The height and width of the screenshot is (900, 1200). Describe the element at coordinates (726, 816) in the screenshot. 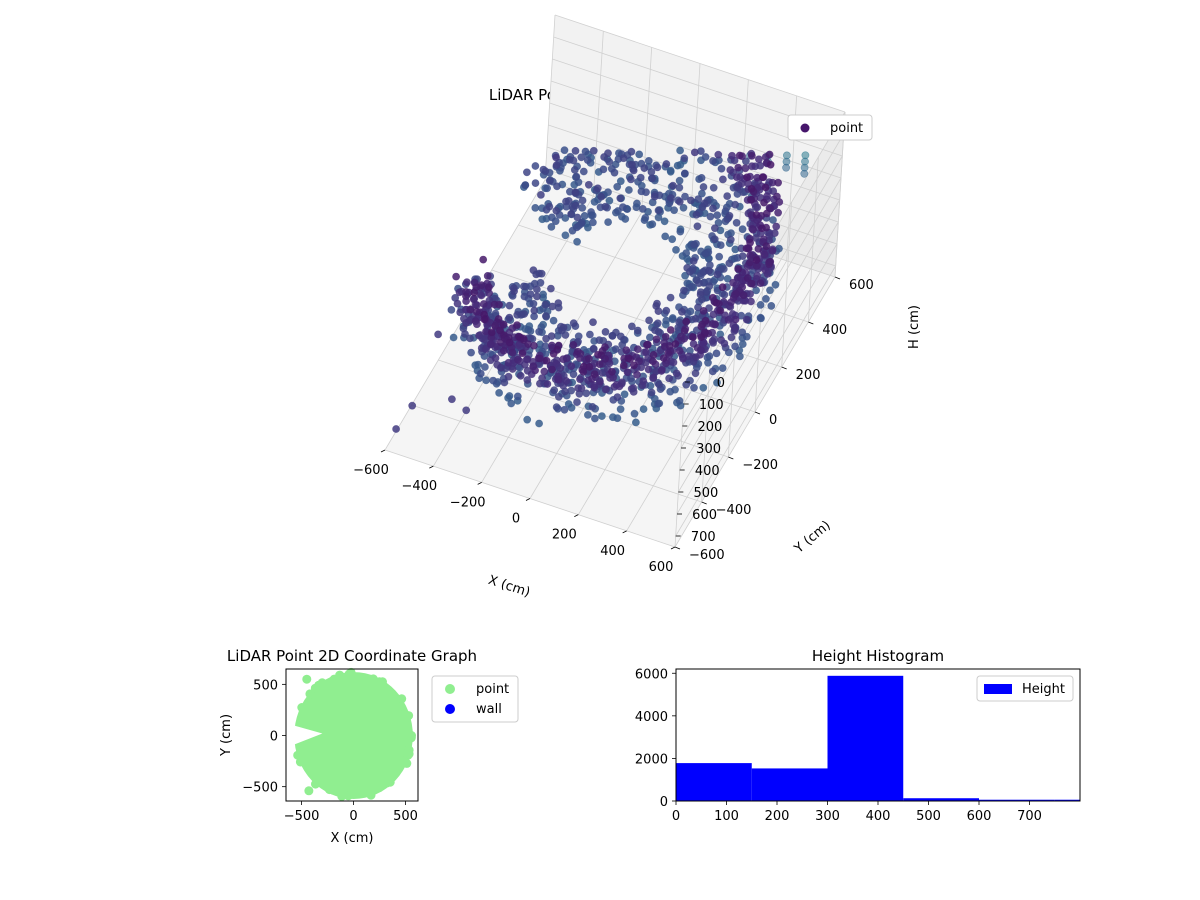

I see `tick-hist-x-label: 100` at that location.